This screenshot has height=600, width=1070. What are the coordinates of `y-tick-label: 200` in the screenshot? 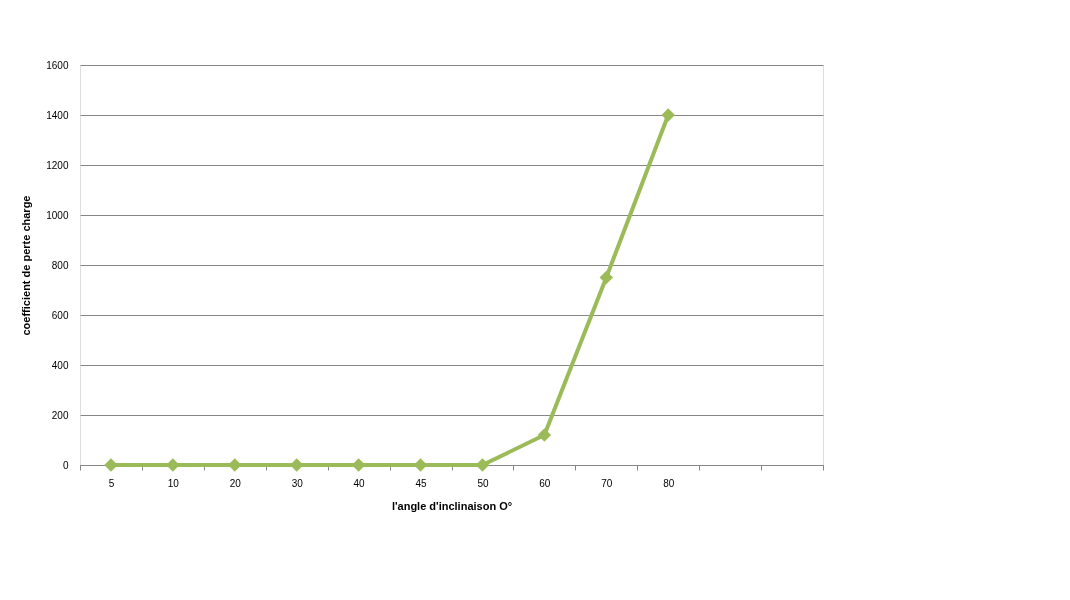 It's located at (60, 415).